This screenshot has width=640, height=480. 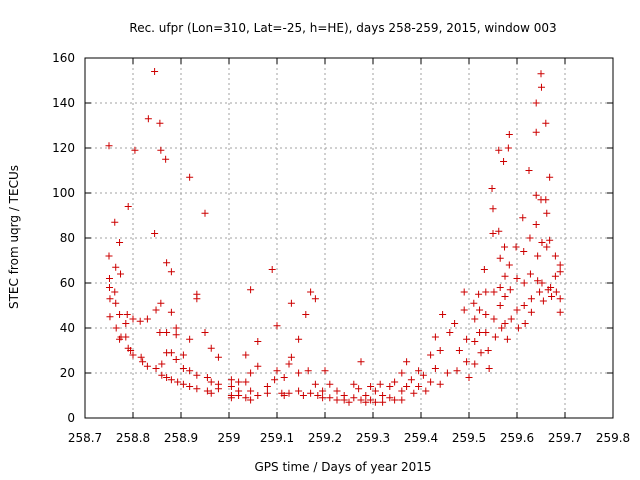 What do you see at coordinates (67, 373) in the screenshot?
I see `y-tick-label: 20` at bounding box center [67, 373].